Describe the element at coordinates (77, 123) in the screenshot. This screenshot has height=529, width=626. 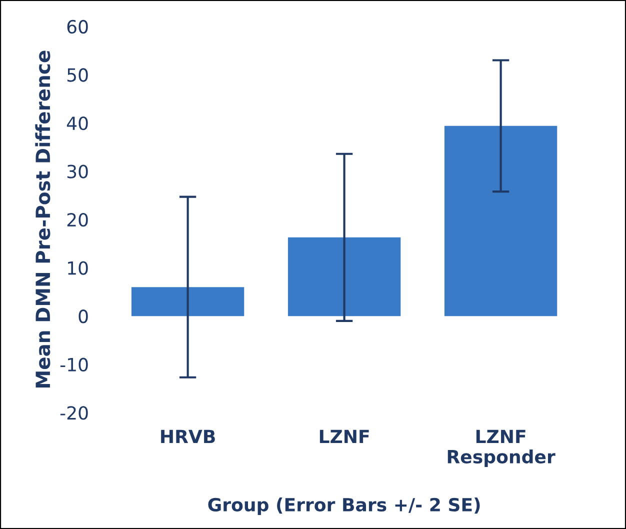
I see `y-tick-label: 40` at that location.